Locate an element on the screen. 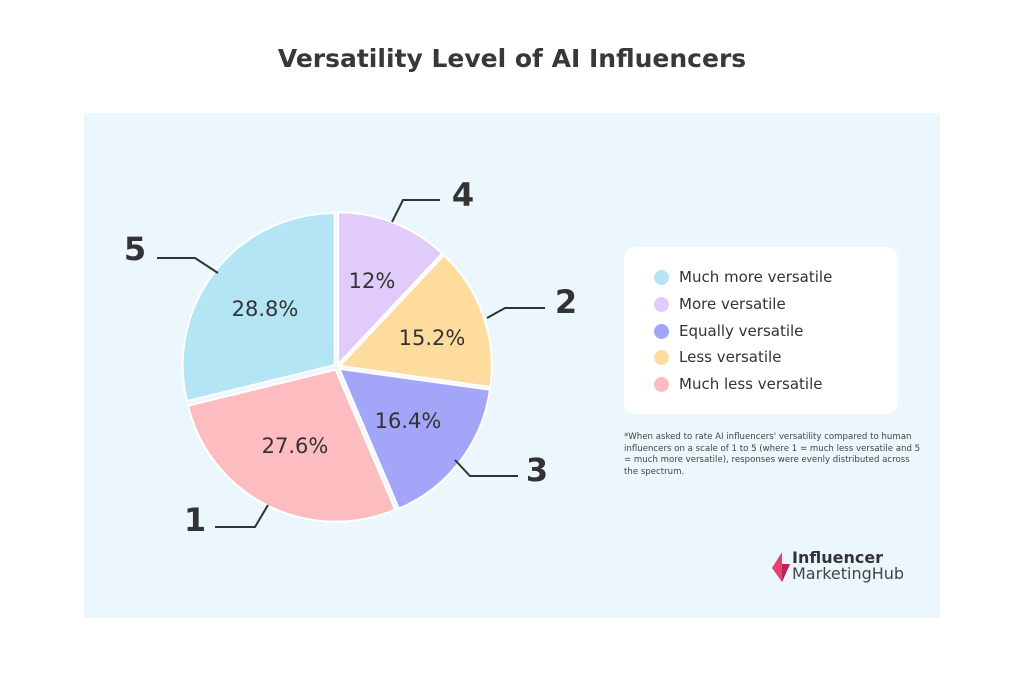 This screenshot has height=684, width=1024. logo-icon is located at coordinates (781, 567).